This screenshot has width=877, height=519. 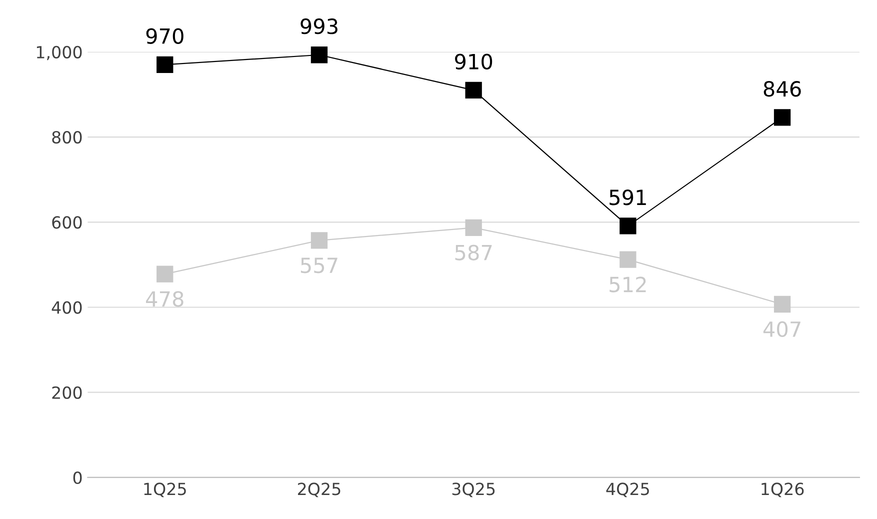 What do you see at coordinates (319, 490) in the screenshot?
I see `x-tick-label: 2Q25` at bounding box center [319, 490].